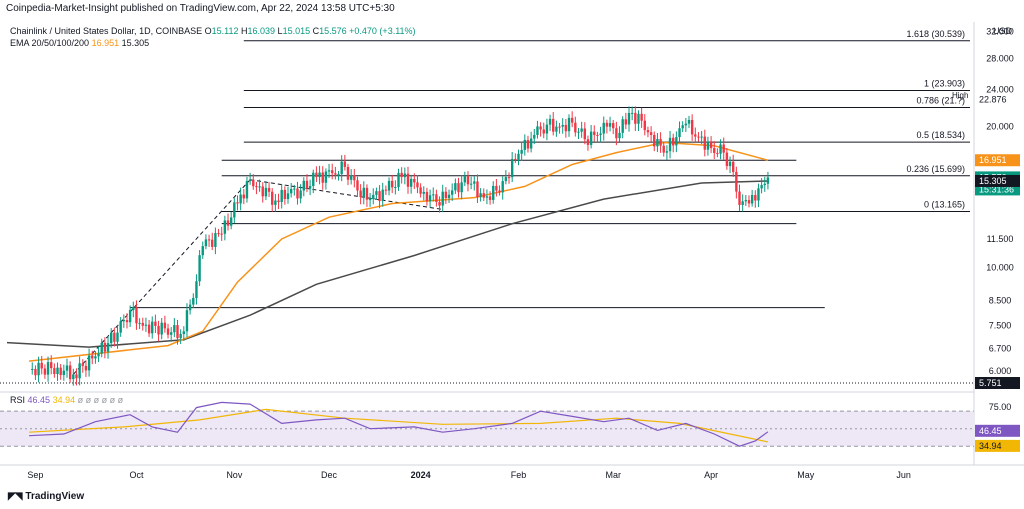  Describe the element at coordinates (399, 424) in the screenshot. I see `rsi-line` at that location.